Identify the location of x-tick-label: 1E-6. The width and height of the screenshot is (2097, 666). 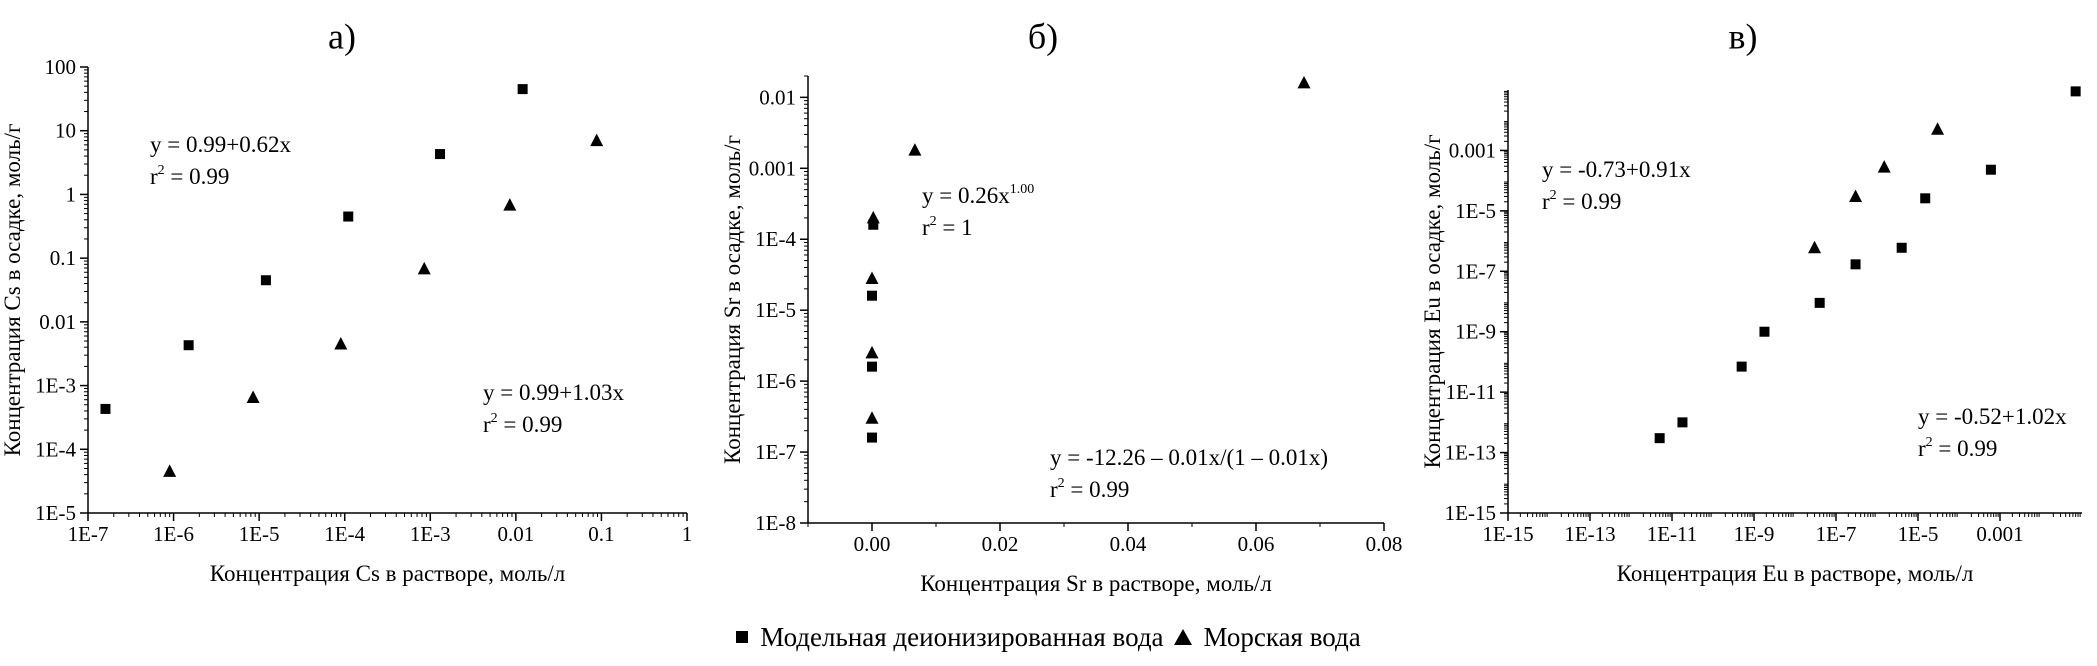
(173, 534).